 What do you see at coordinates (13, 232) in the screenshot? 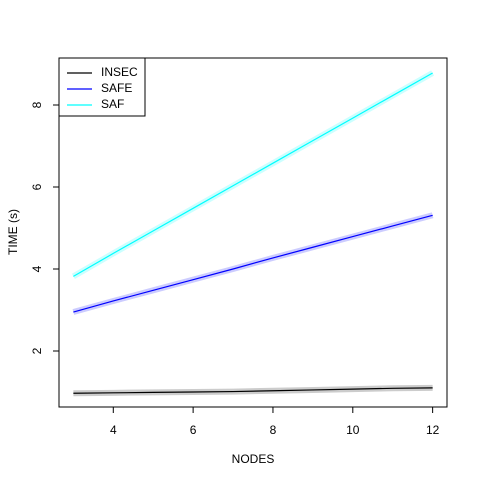
I see `y-axis-label: TIME (s)` at bounding box center [13, 232].